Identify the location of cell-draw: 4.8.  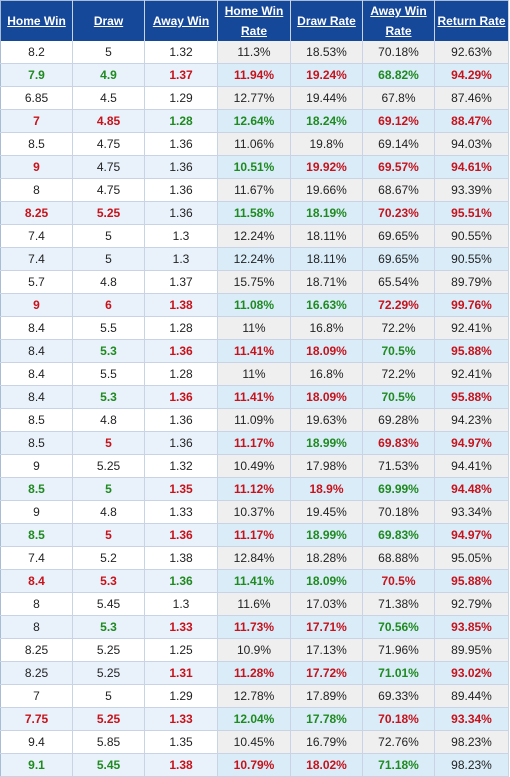
(108, 512).